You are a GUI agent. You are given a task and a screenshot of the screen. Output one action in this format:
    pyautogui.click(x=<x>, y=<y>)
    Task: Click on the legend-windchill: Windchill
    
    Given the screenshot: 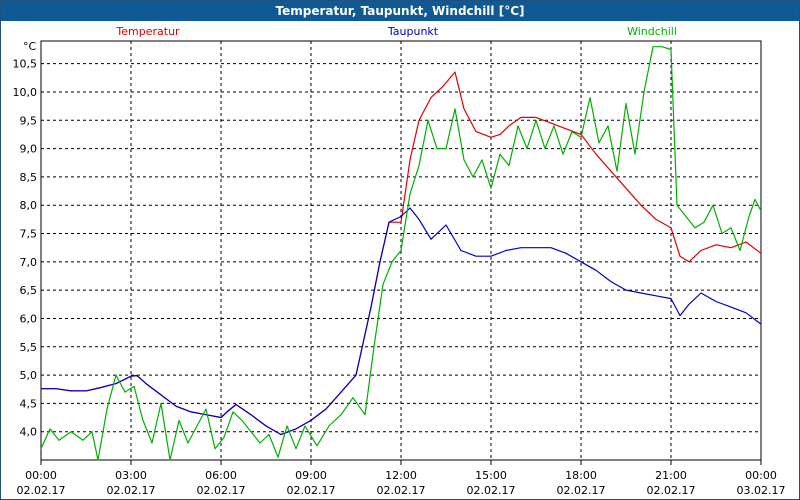 What is the action you would take?
    pyautogui.click(x=652, y=31)
    